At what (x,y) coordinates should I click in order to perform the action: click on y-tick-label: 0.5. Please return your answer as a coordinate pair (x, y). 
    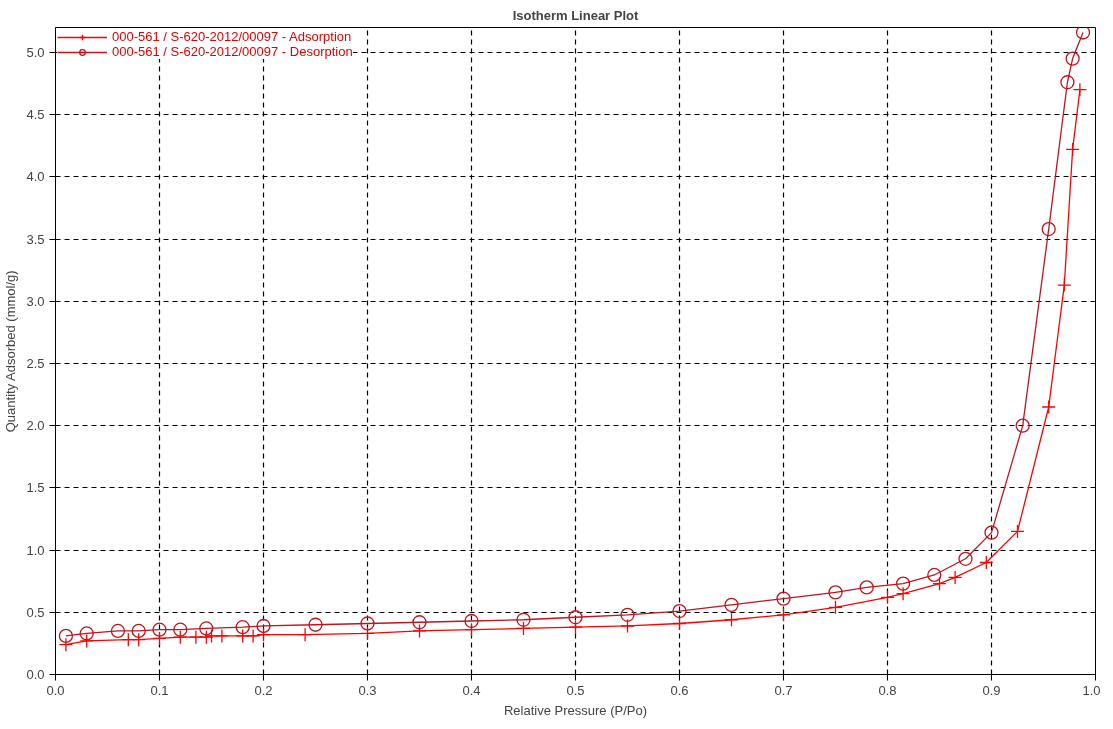
    Looking at the image, I should click on (35, 612).